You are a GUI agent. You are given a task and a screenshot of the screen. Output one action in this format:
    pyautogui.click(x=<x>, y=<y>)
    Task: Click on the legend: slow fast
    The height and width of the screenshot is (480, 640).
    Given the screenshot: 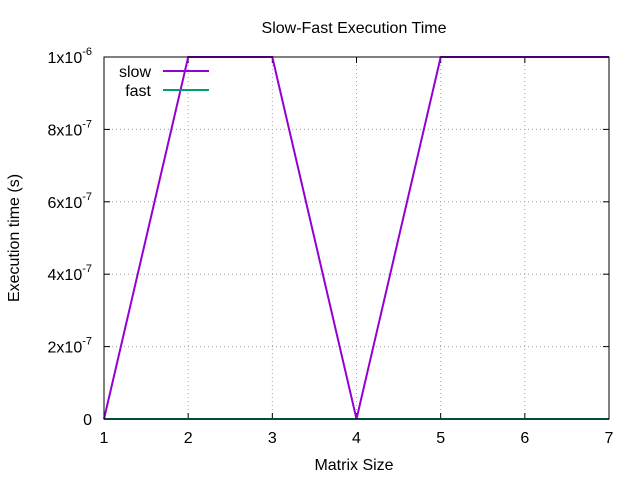 What is the action you would take?
    pyautogui.click(x=164, y=82)
    